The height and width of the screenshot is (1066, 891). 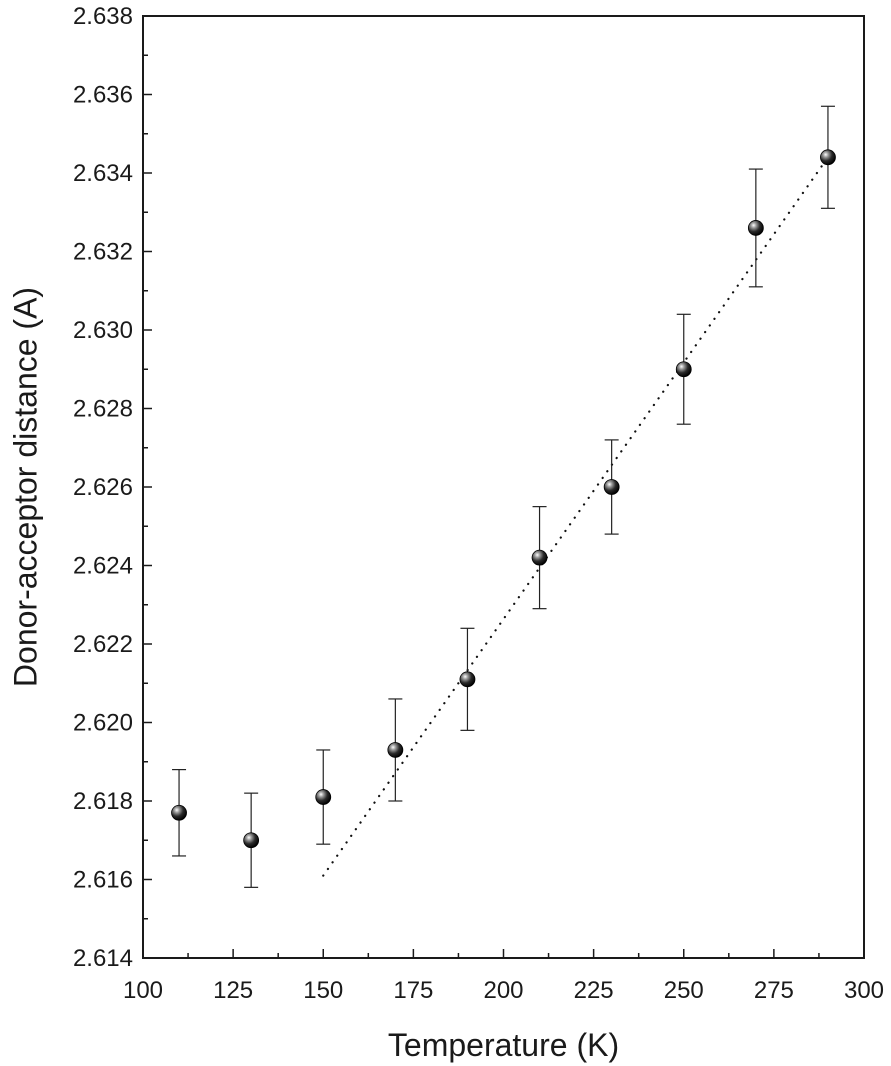 What do you see at coordinates (103, 644) in the screenshot?
I see `y-tick-label: 2.622` at bounding box center [103, 644].